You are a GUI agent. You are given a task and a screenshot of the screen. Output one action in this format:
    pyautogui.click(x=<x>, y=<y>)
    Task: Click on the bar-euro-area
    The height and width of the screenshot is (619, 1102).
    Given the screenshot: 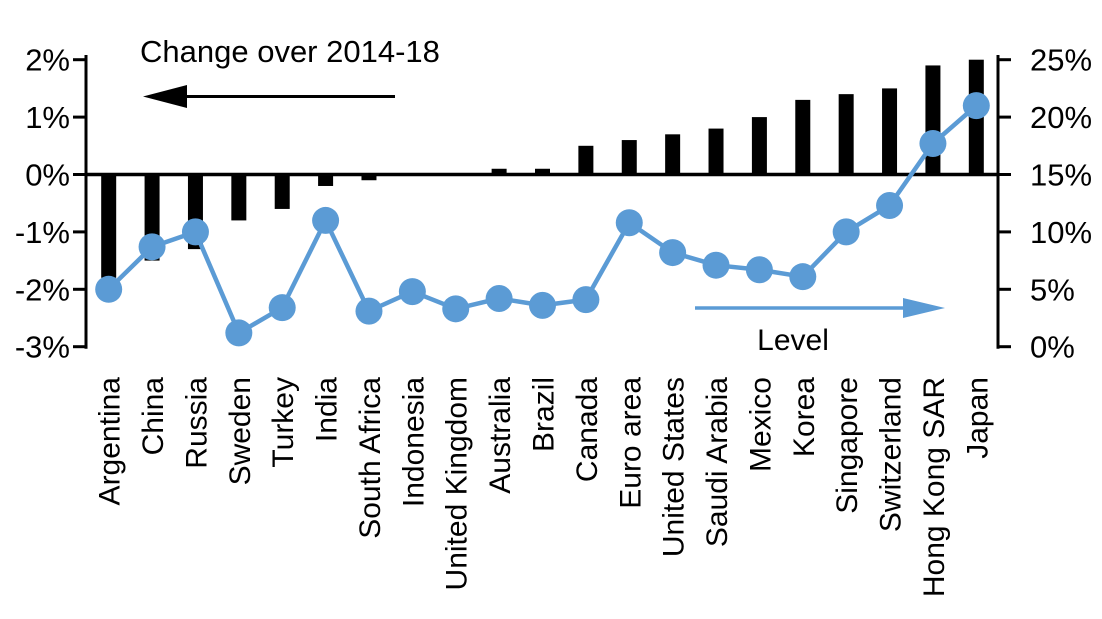 What is the action you would take?
    pyautogui.click(x=629, y=157)
    